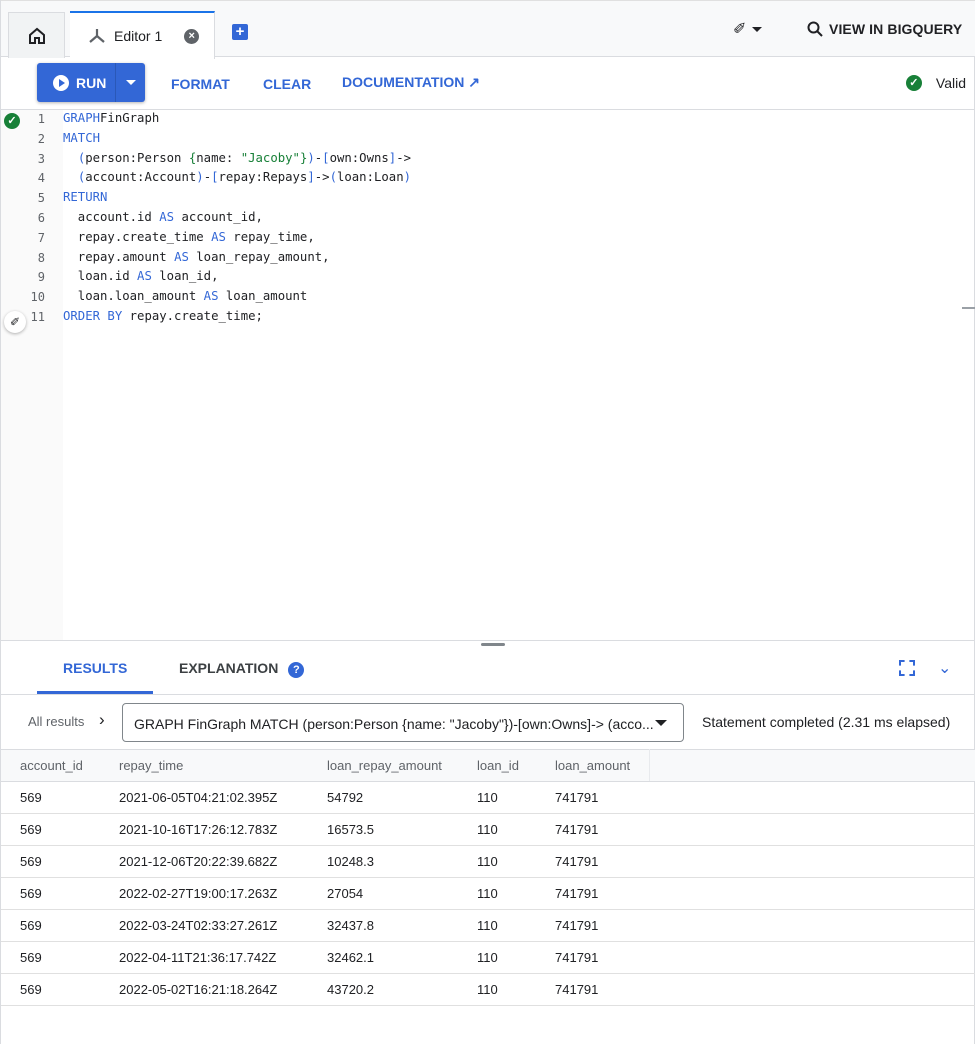 The height and width of the screenshot is (1044, 975). I want to click on table-cell: 27054, so click(383, 893).